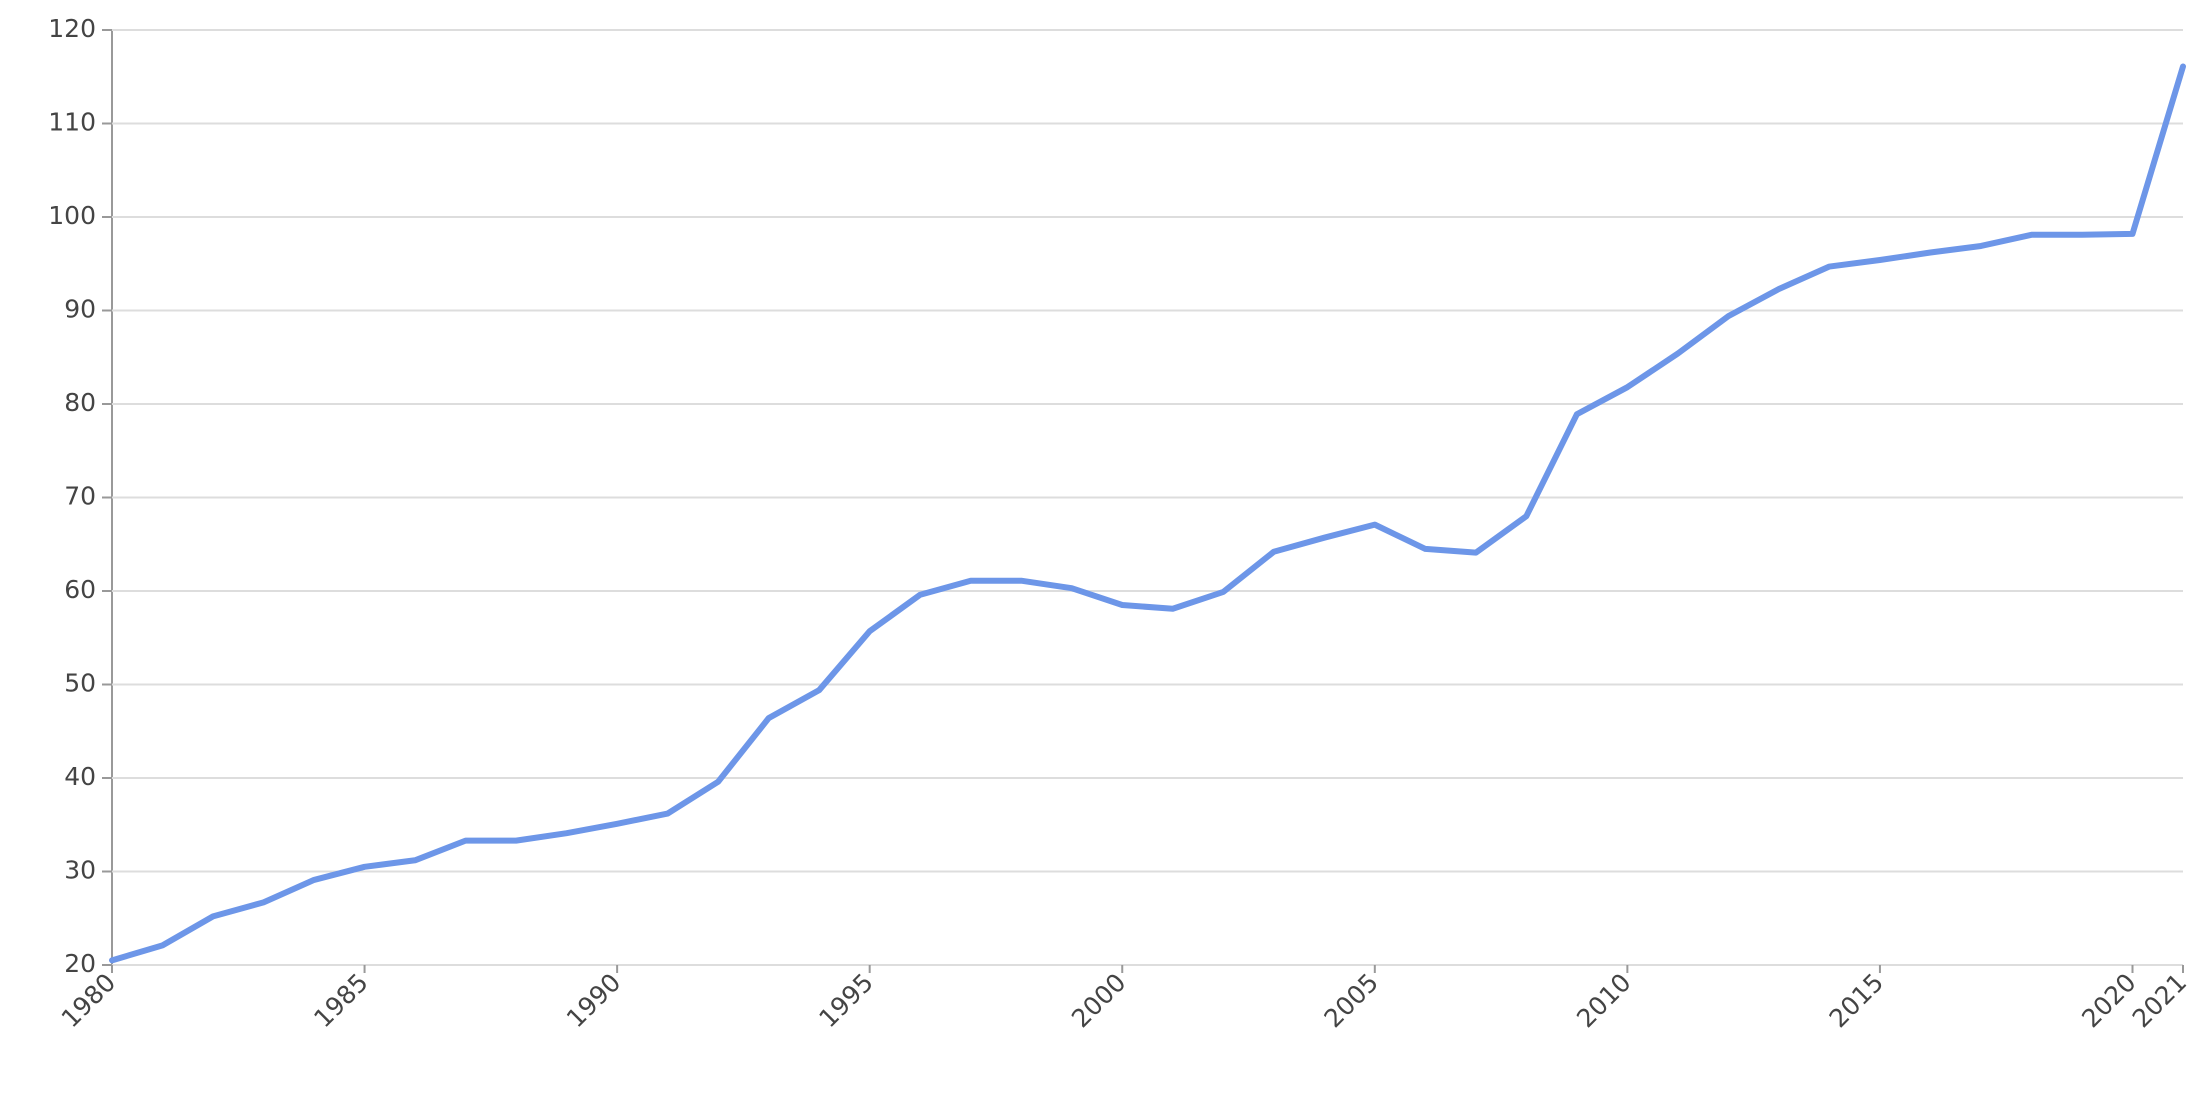  What do you see at coordinates (80, 870) in the screenshot?
I see `y-tick-label: 30` at bounding box center [80, 870].